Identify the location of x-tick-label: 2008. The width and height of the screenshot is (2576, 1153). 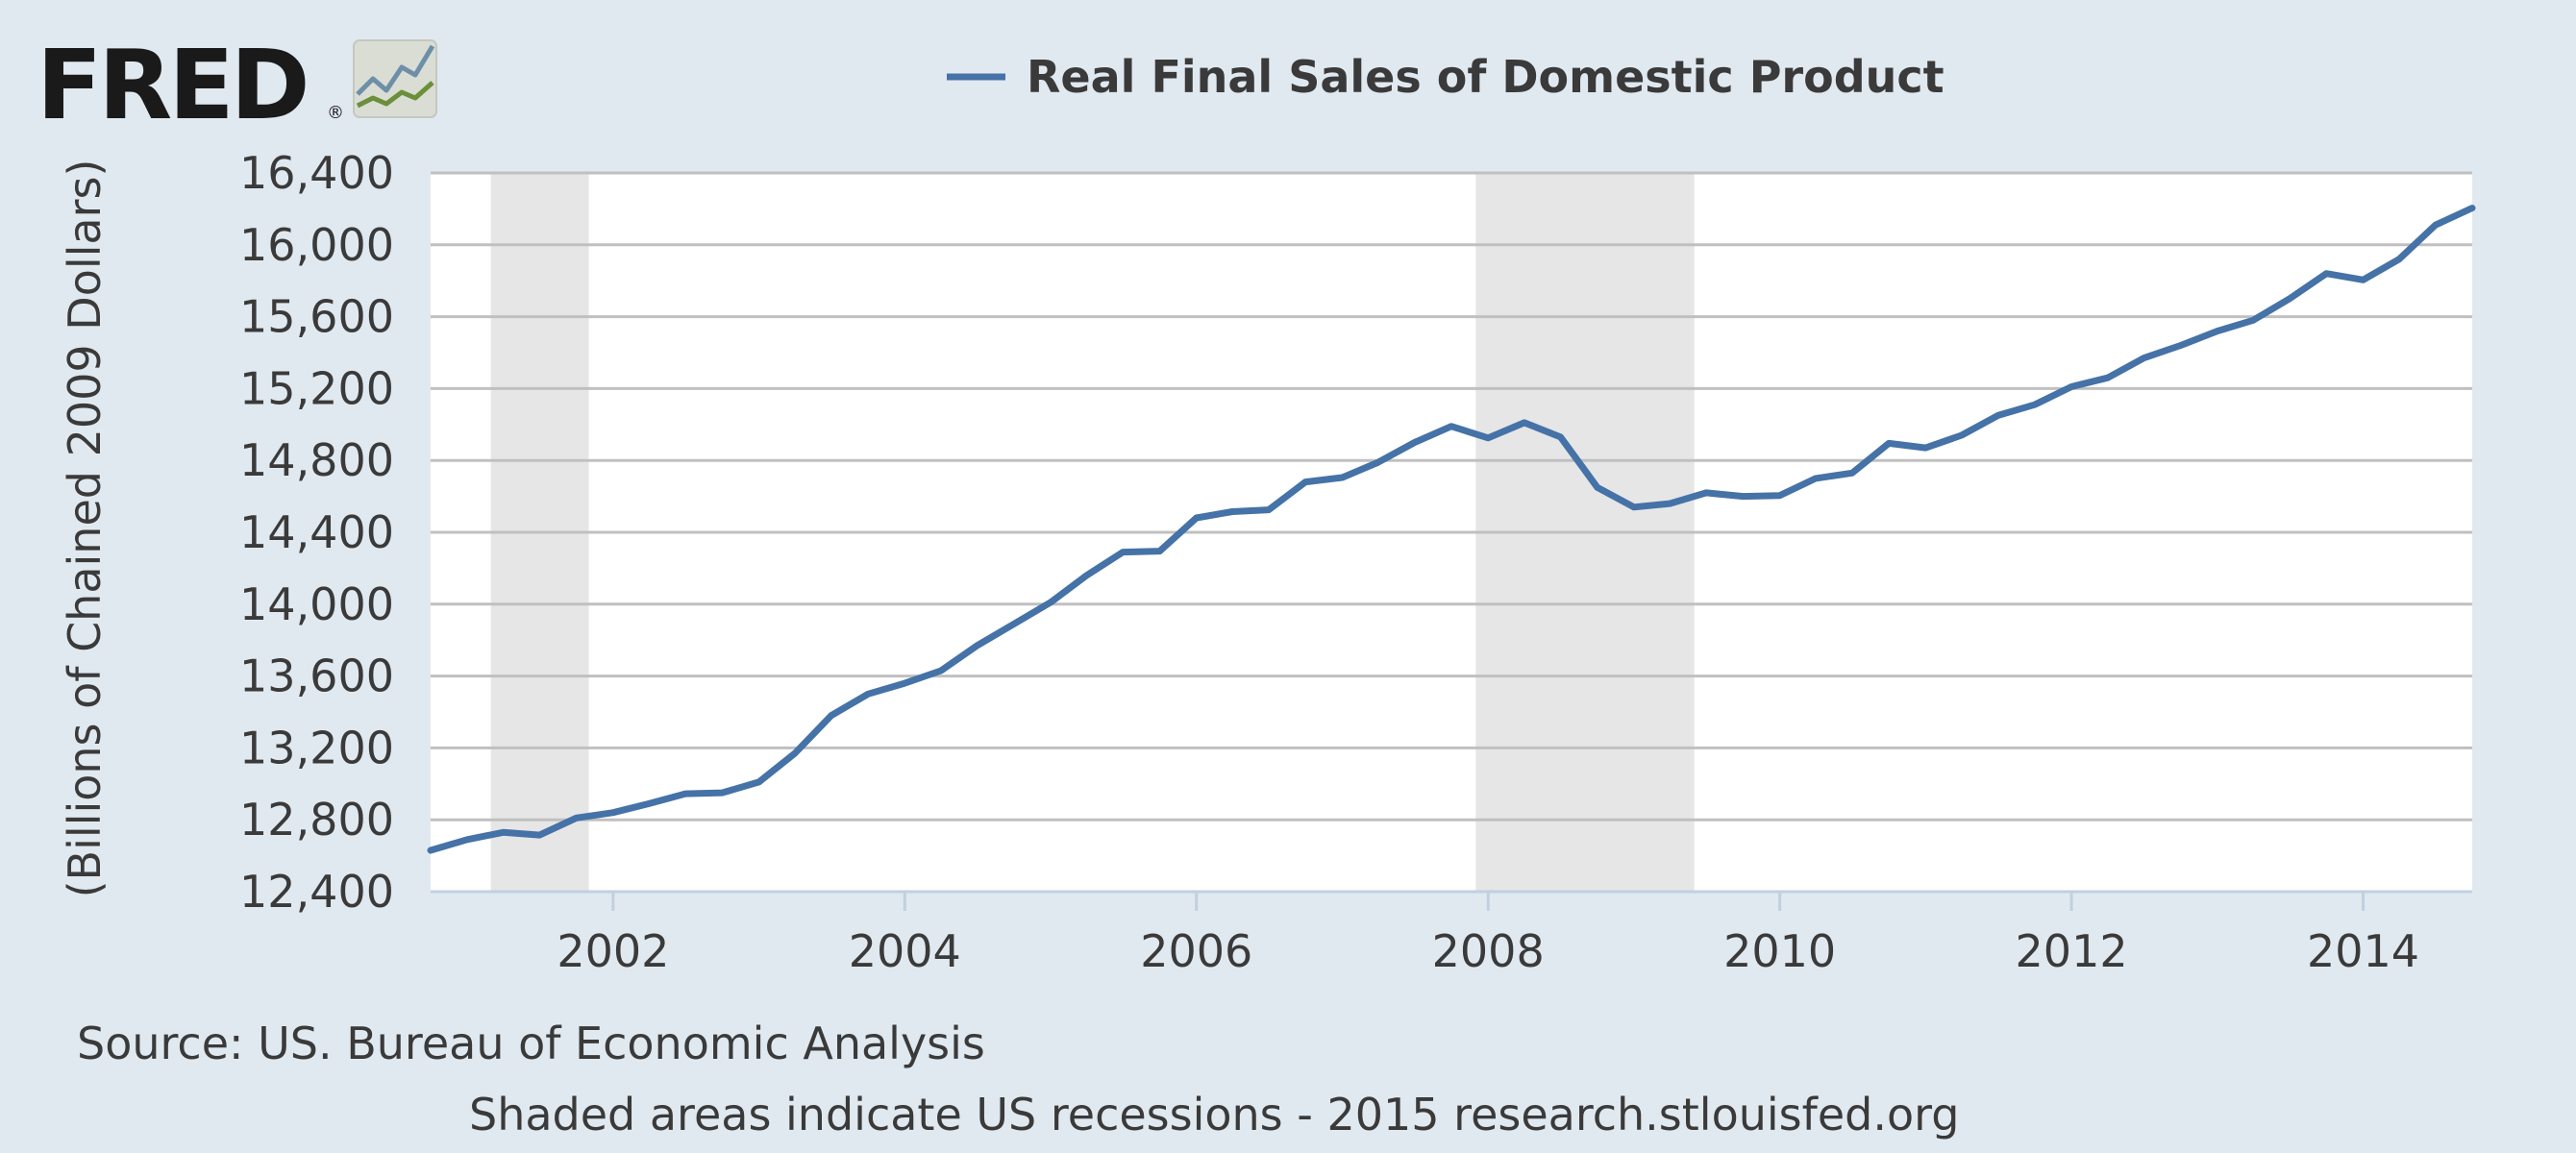
(1489, 951).